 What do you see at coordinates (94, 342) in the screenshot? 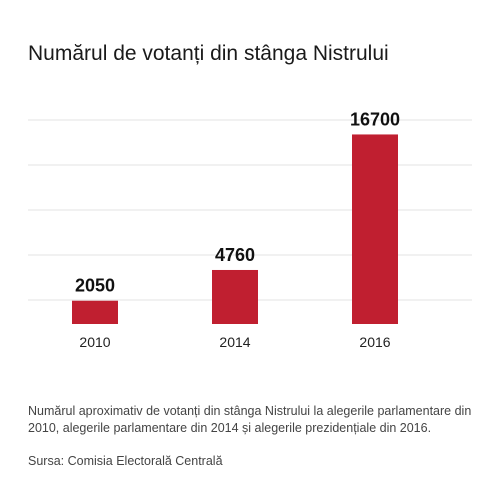
I see `x-tick-label: 2010` at bounding box center [94, 342].